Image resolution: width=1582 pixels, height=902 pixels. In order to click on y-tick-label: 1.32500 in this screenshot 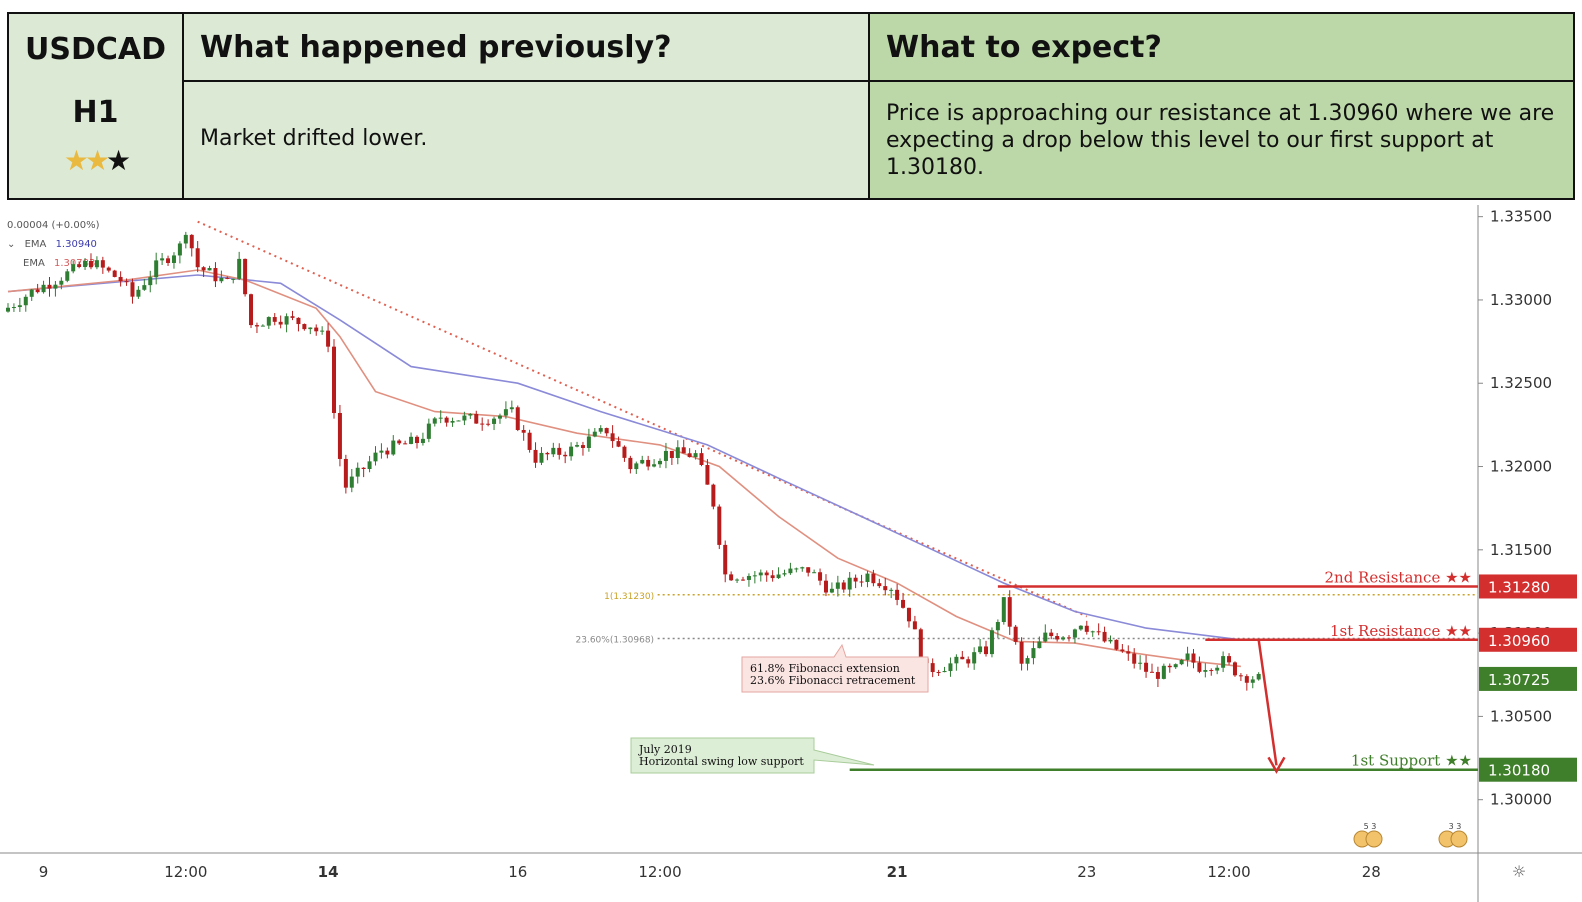, I will do `click(1521, 383)`.